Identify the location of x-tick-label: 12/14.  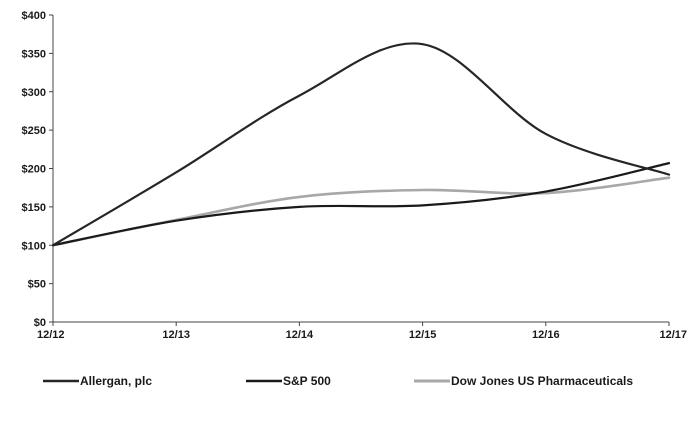
(300, 335).